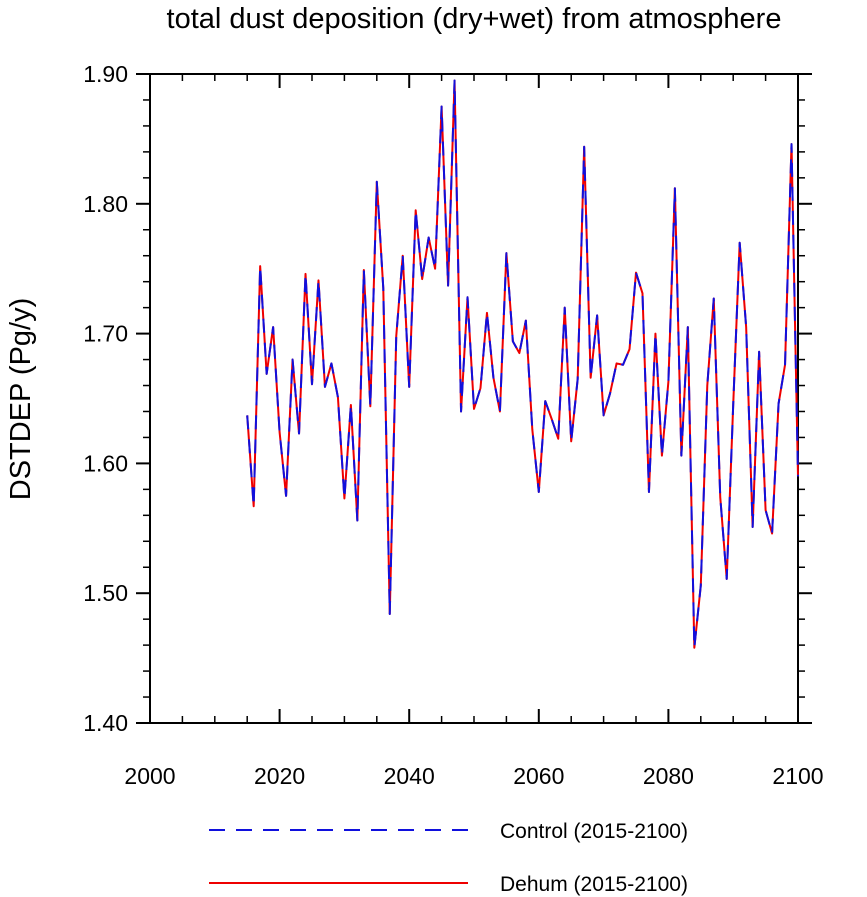 Image resolution: width=867 pixels, height=897 pixels. I want to click on y-tick-label: 1.70, so click(105, 334).